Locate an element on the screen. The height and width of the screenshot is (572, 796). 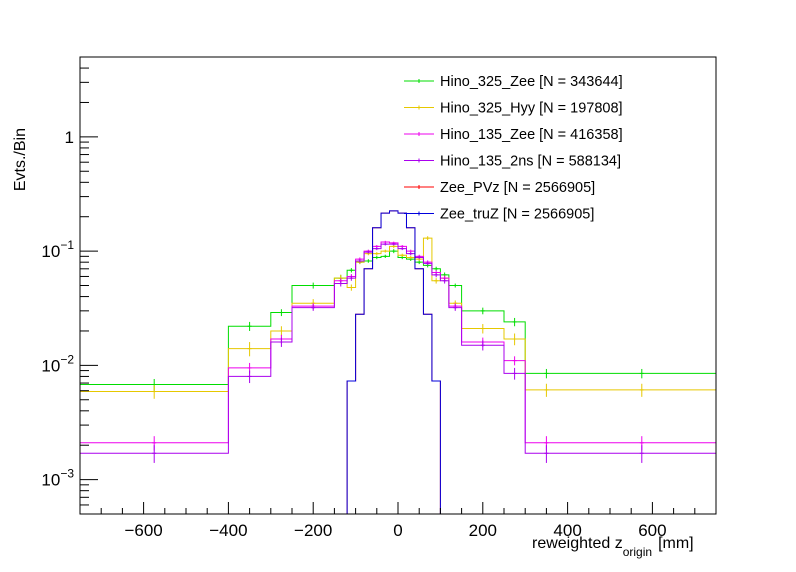
y-tick-label: 10⁻³ is located at coordinates (57, 478).